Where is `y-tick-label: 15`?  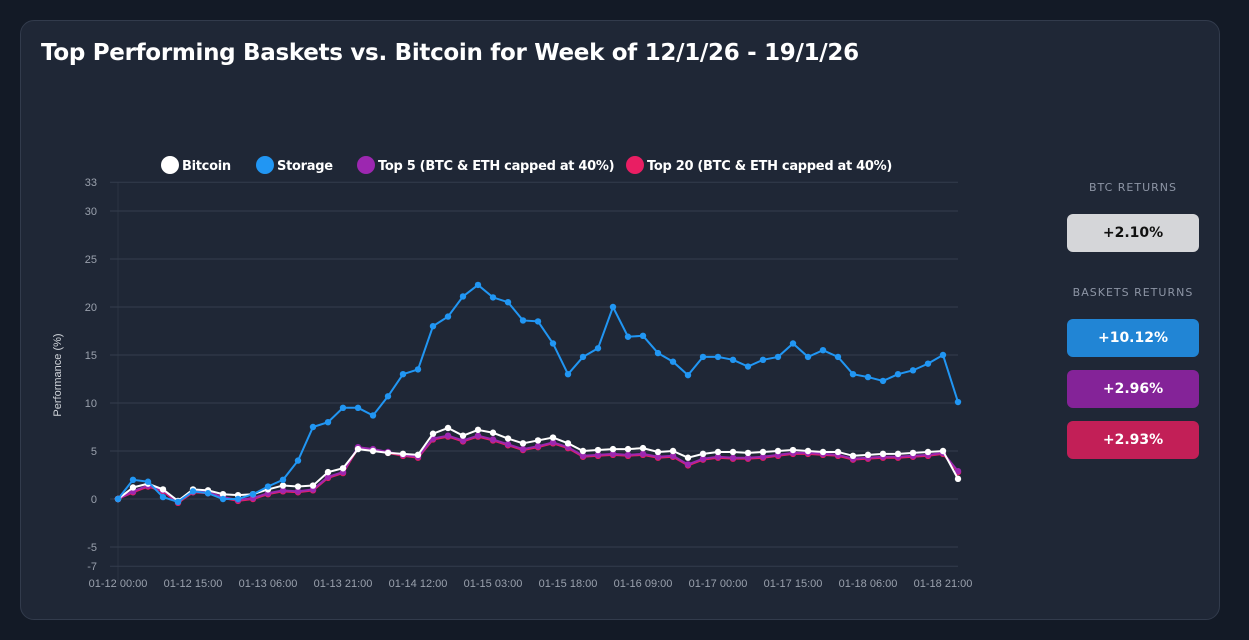
y-tick-label: 15 is located at coordinates (91, 356).